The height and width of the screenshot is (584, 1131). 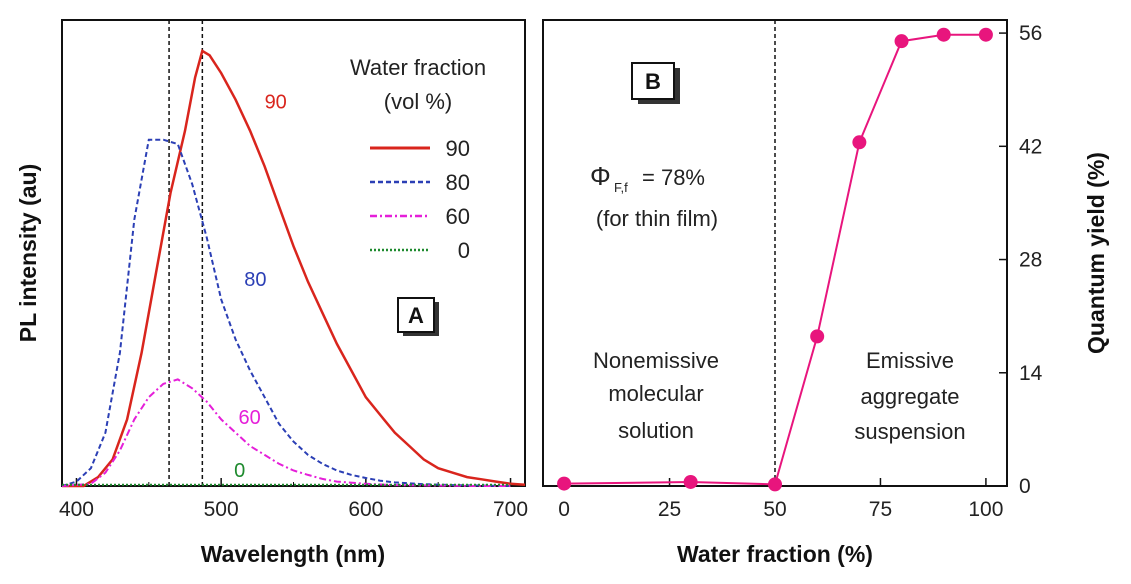 What do you see at coordinates (255, 280) in the screenshot?
I see `curve-label-80: 80` at bounding box center [255, 280].